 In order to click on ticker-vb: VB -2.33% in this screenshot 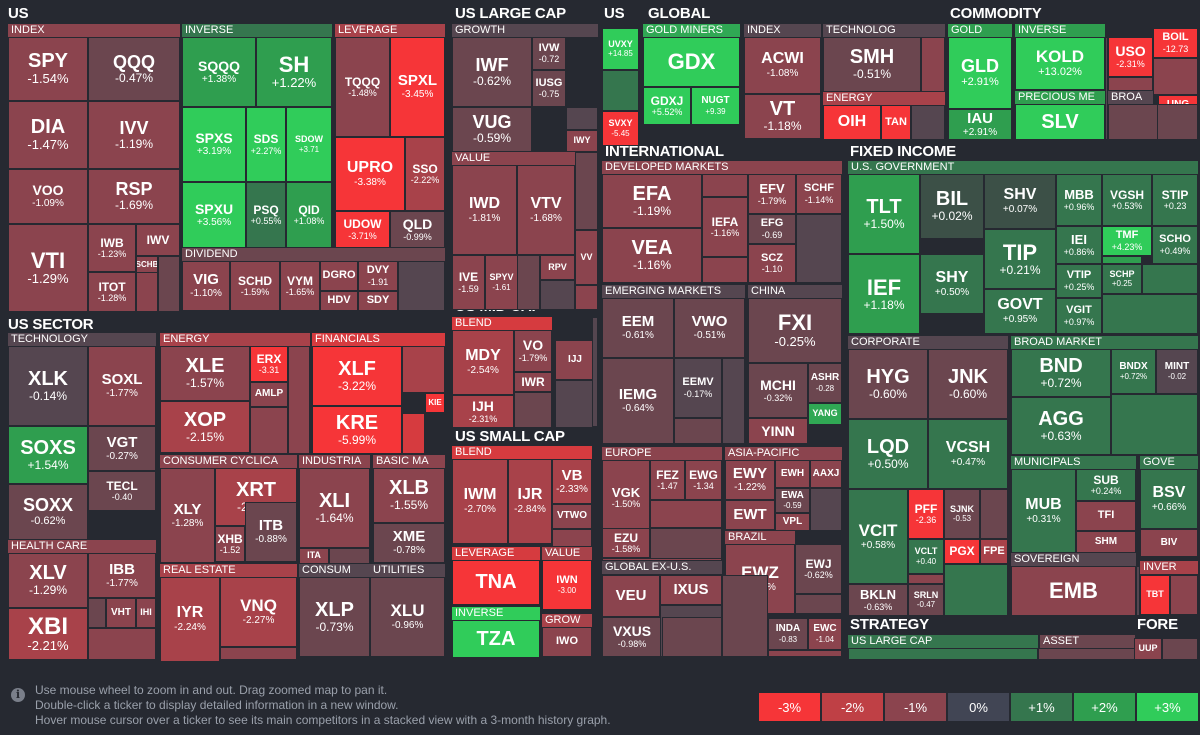, I will do `click(572, 481)`.